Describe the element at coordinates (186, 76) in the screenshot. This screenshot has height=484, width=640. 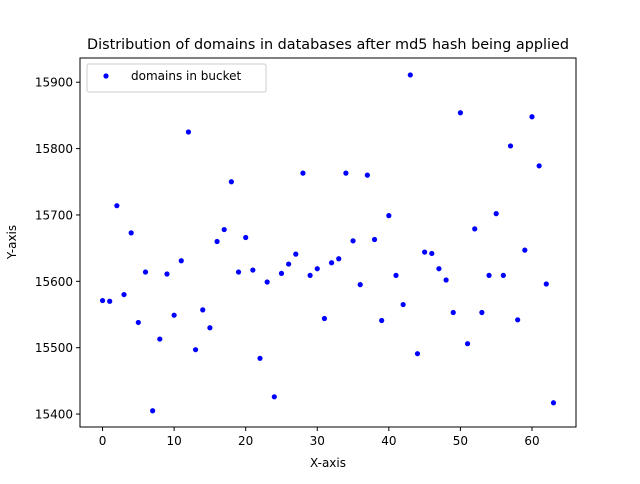
I see `legend-label: domains in bucket` at that location.